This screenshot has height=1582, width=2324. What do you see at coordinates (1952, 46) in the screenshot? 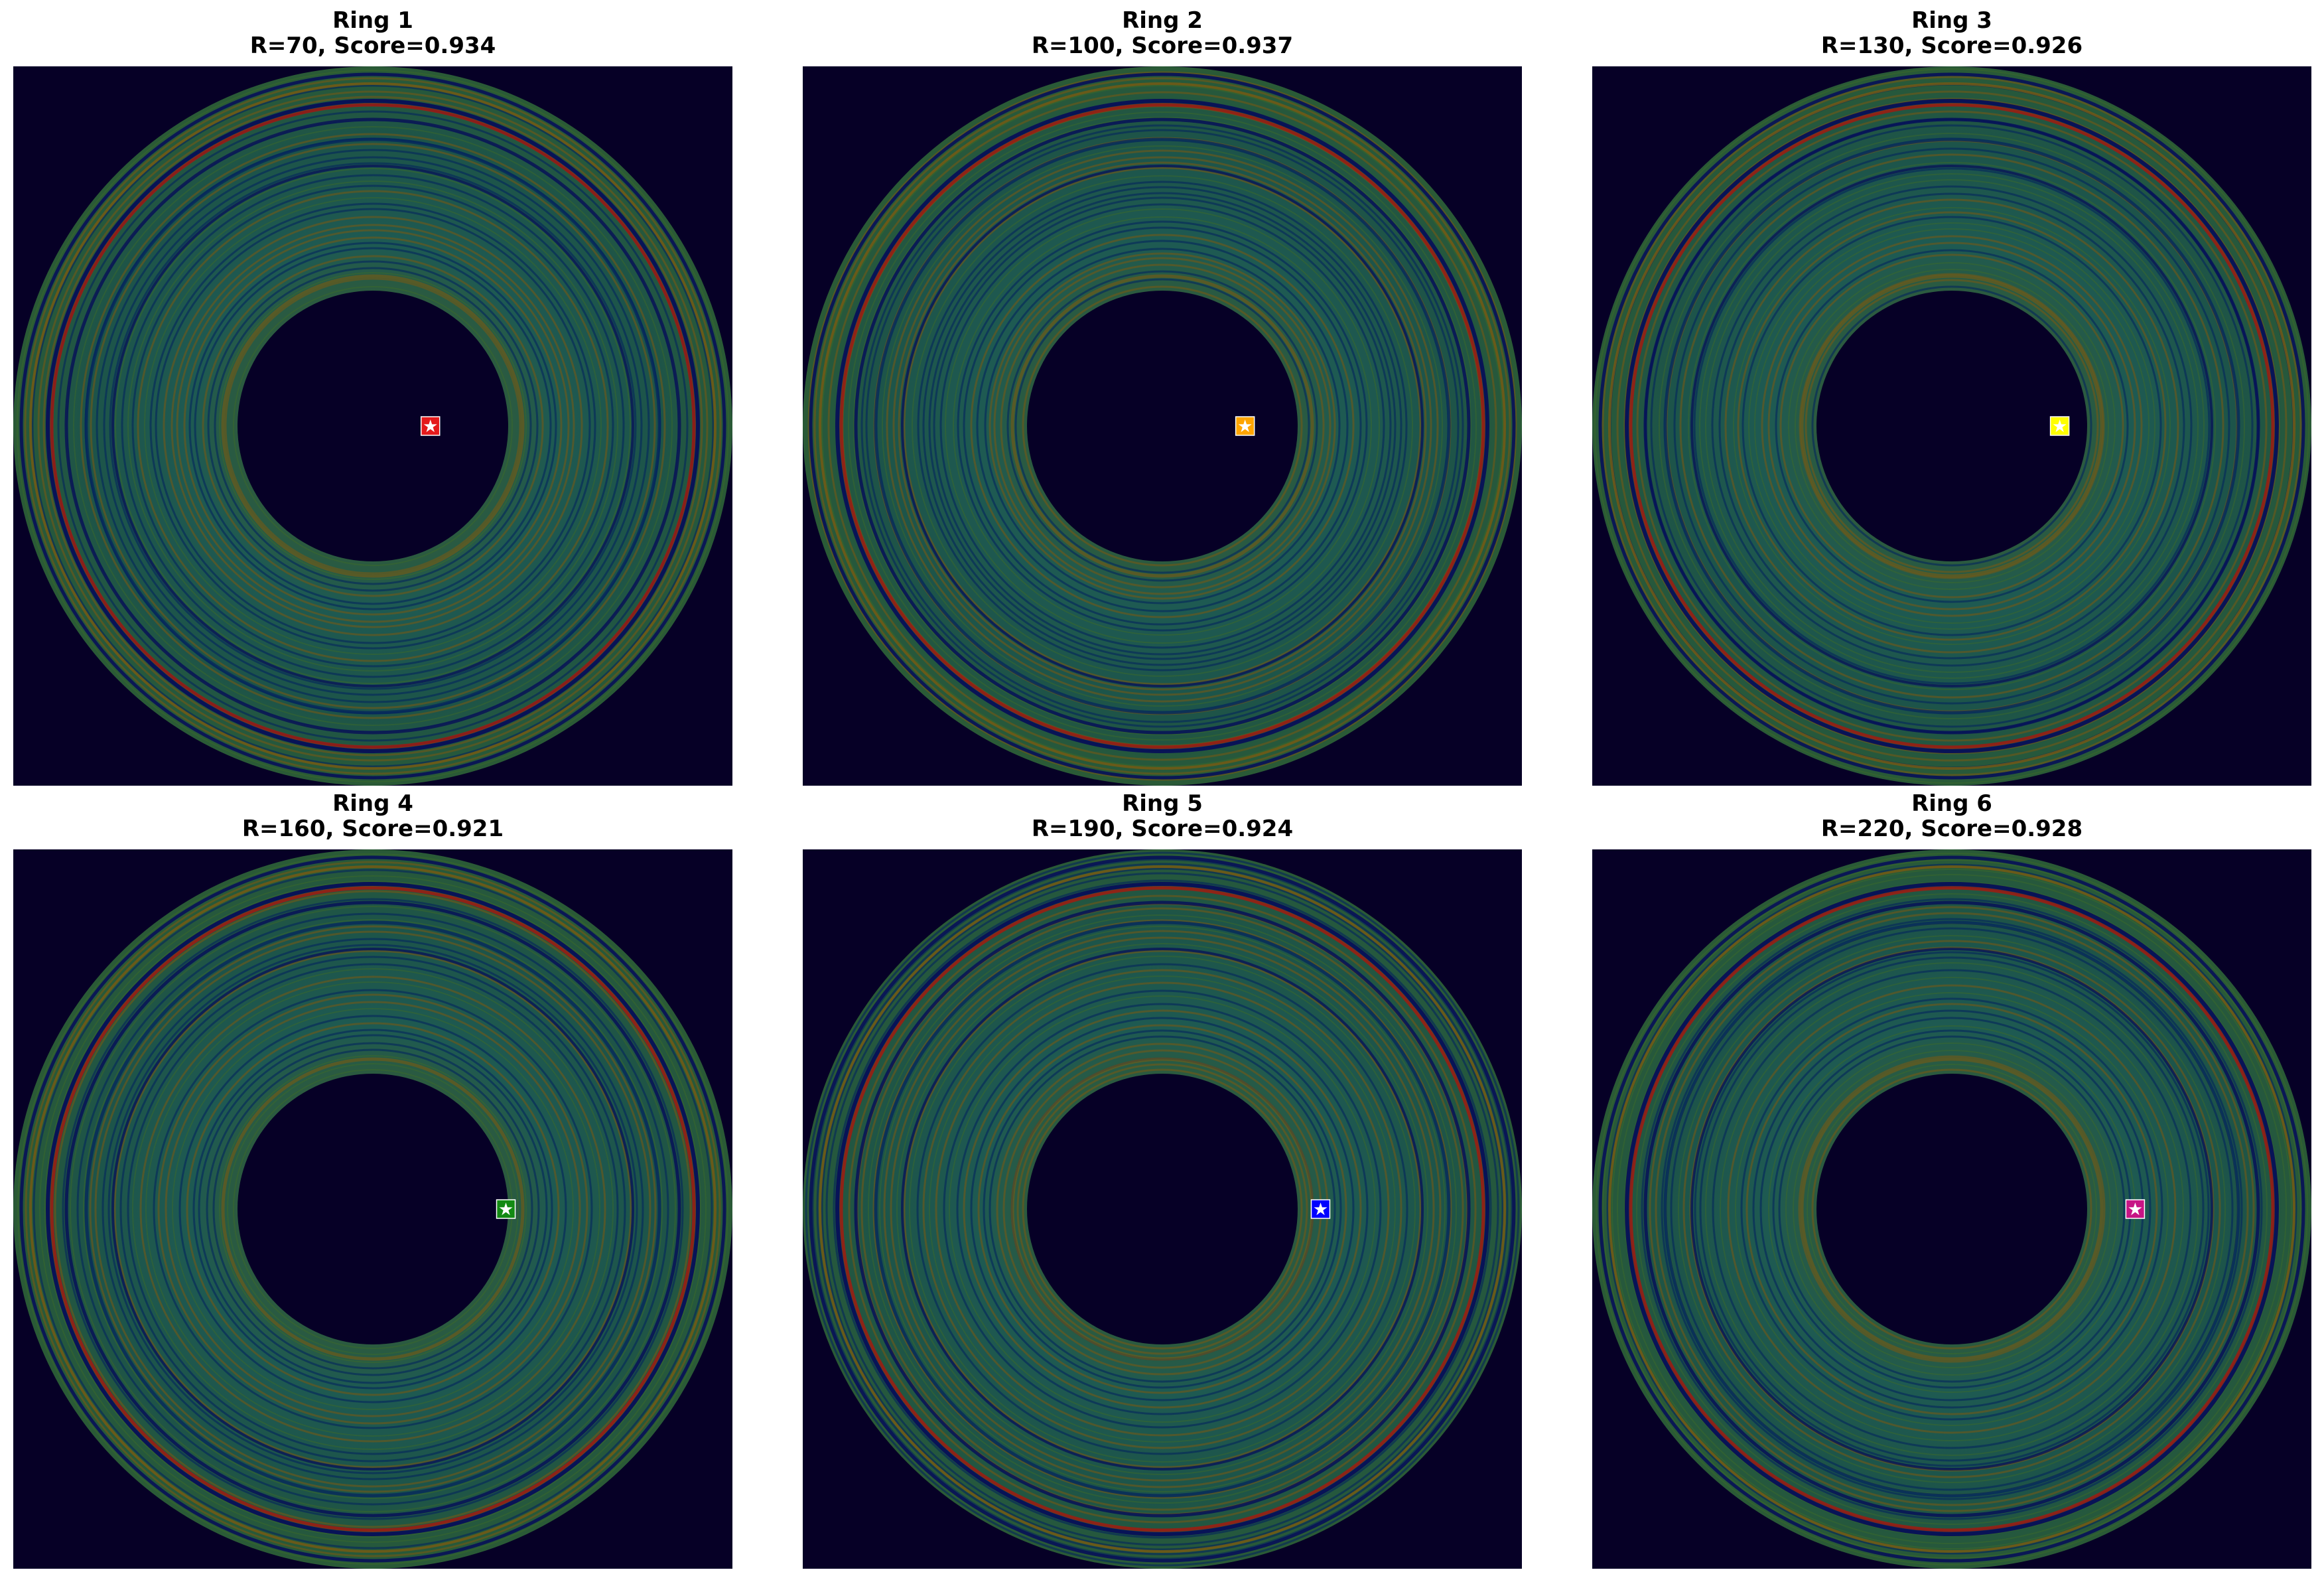
I see `title-line-2: R=130, Score=0.926` at bounding box center [1952, 46].